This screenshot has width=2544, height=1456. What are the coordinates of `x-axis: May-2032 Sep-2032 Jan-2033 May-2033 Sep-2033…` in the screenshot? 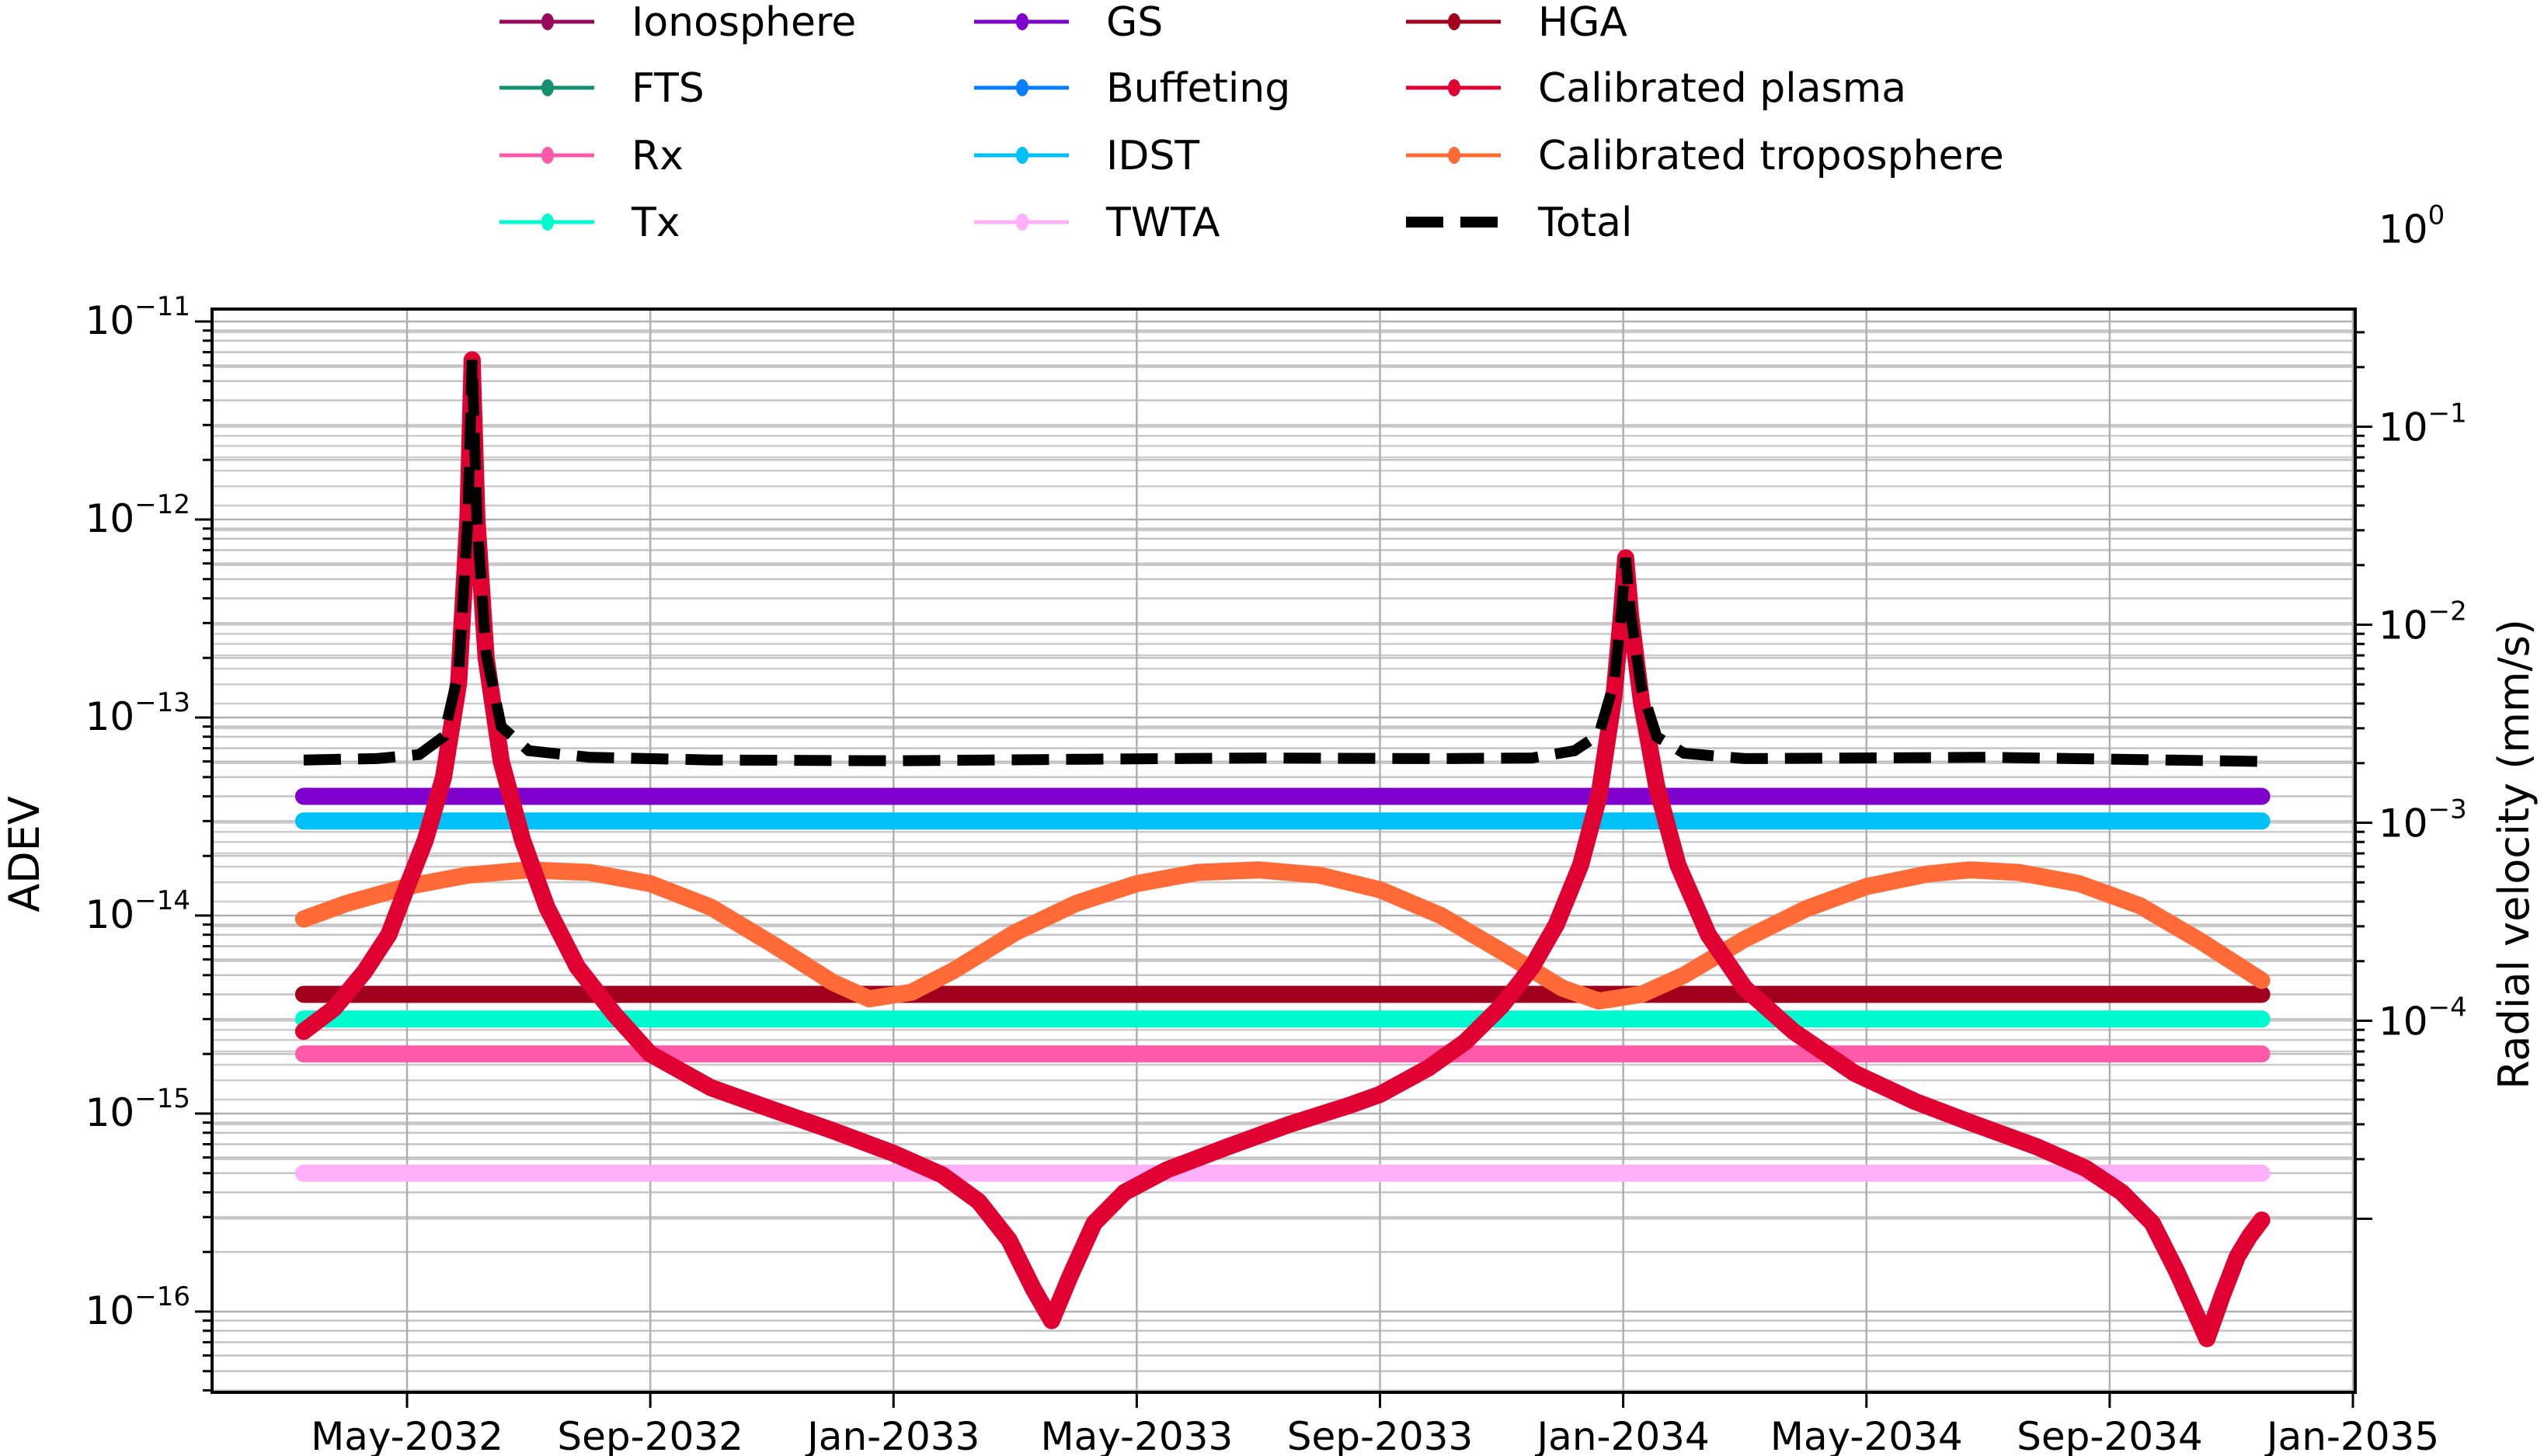 It's located at (1375, 1424).